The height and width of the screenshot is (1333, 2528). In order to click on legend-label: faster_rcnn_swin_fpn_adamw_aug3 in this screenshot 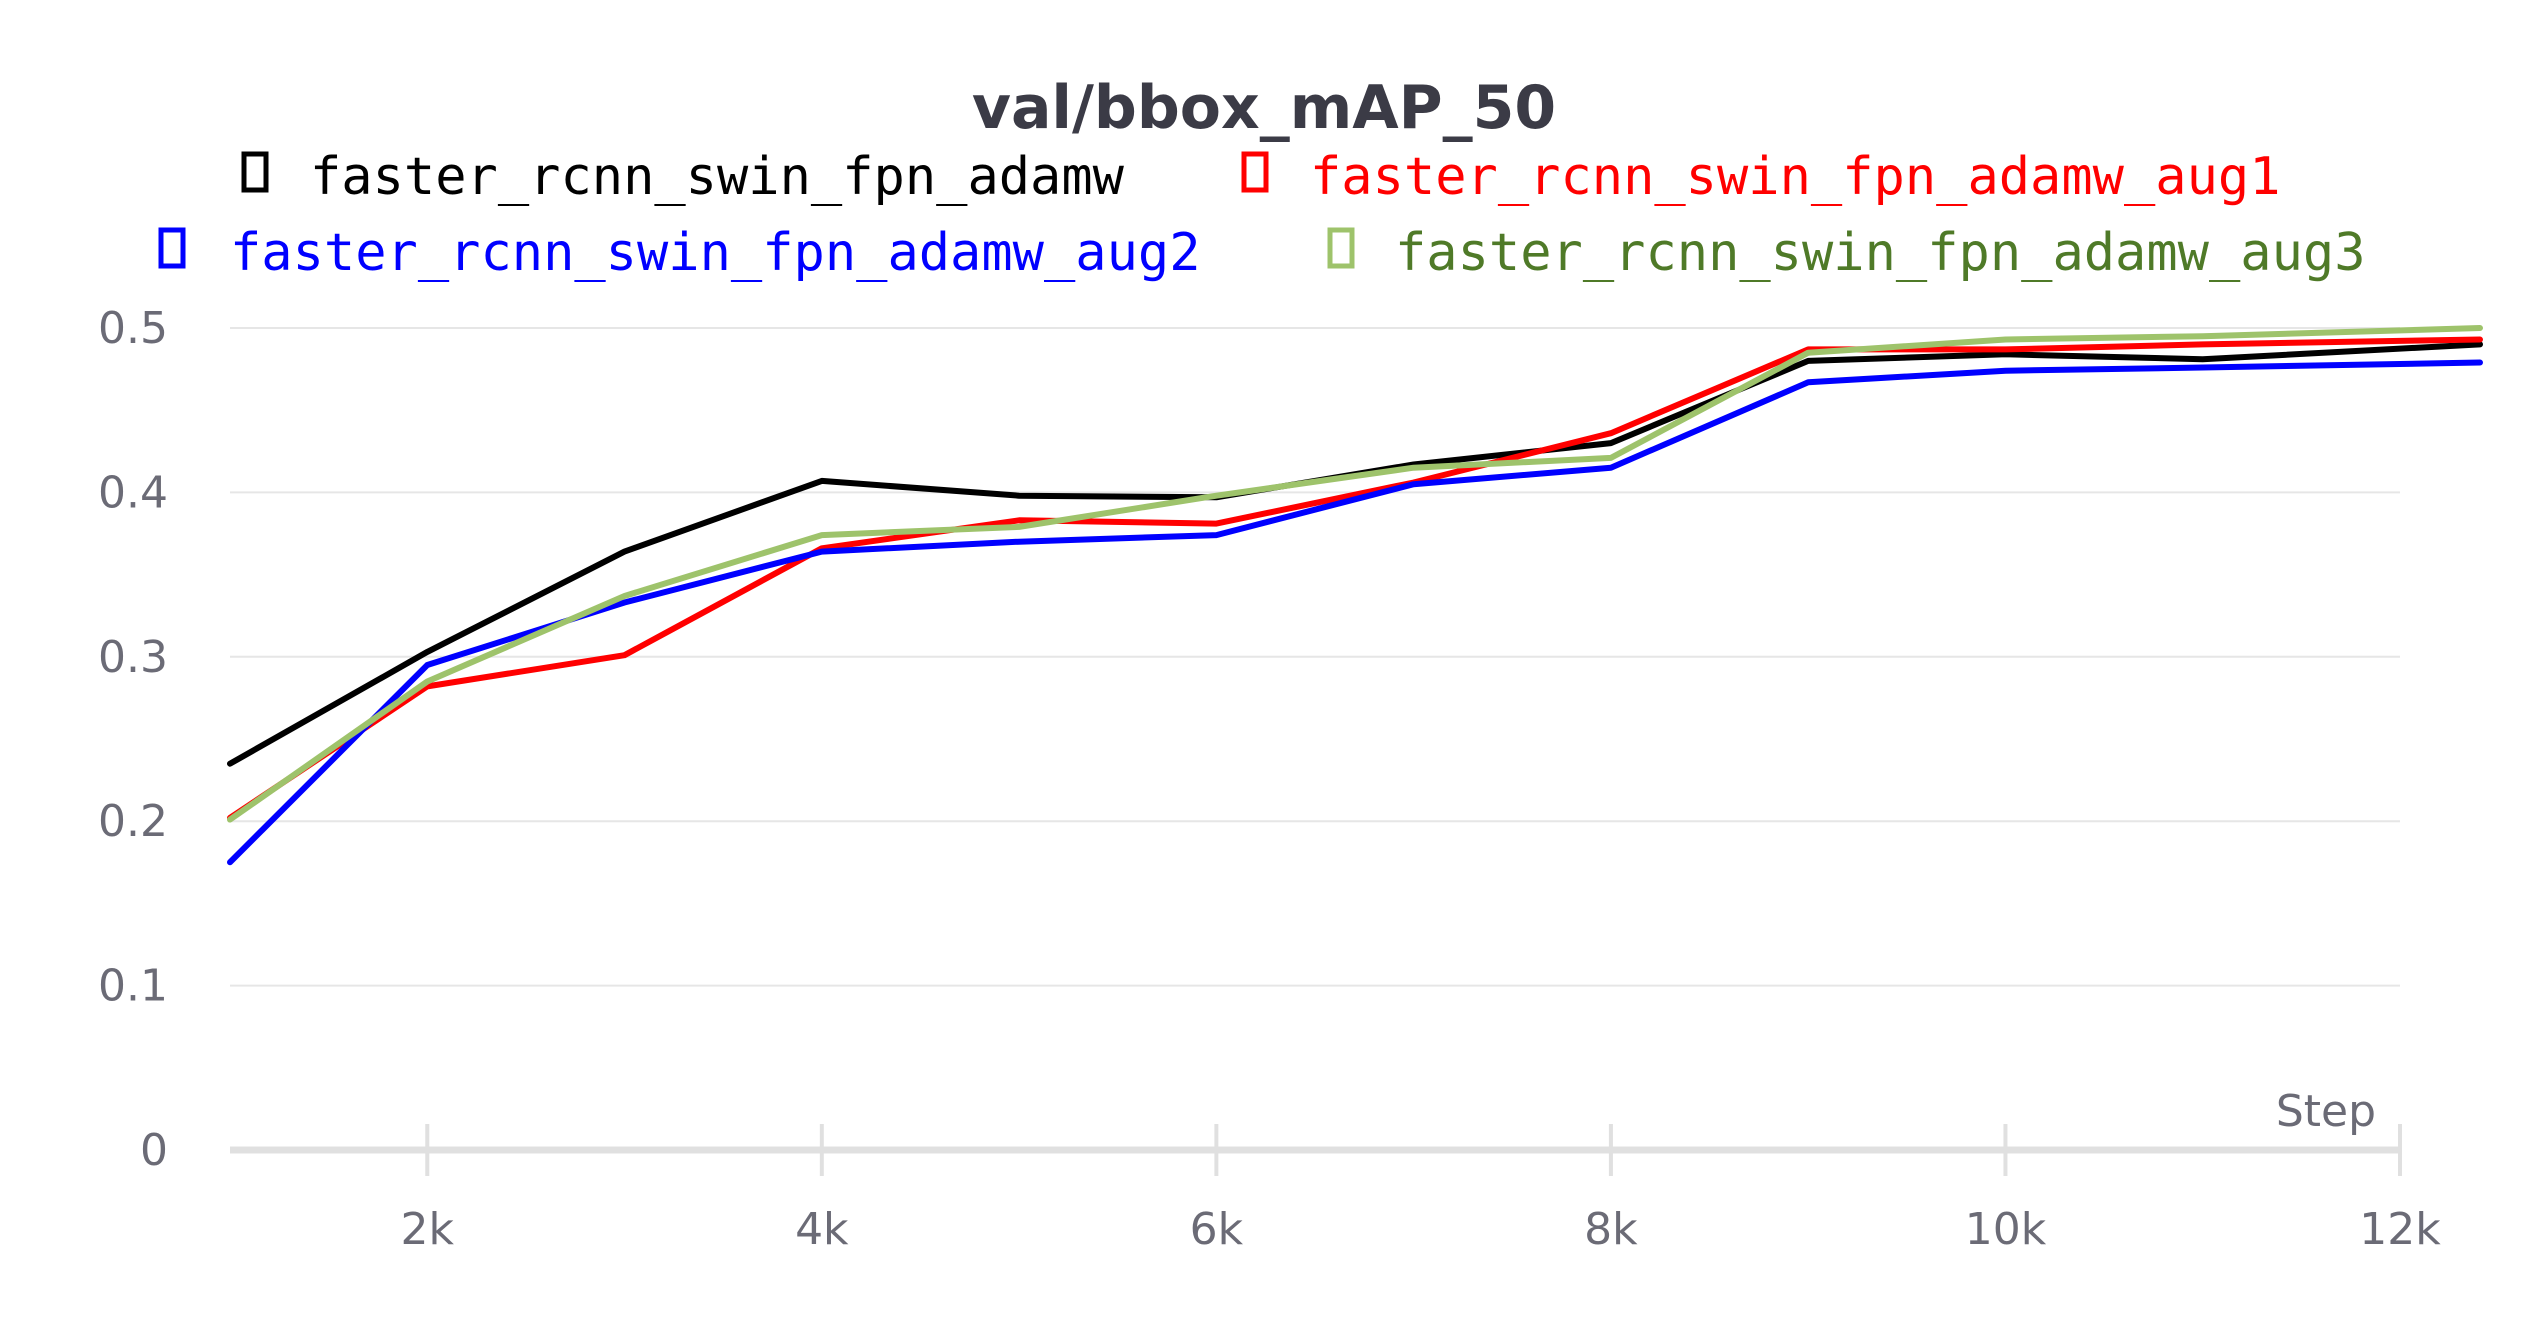, I will do `click(1880, 253)`.